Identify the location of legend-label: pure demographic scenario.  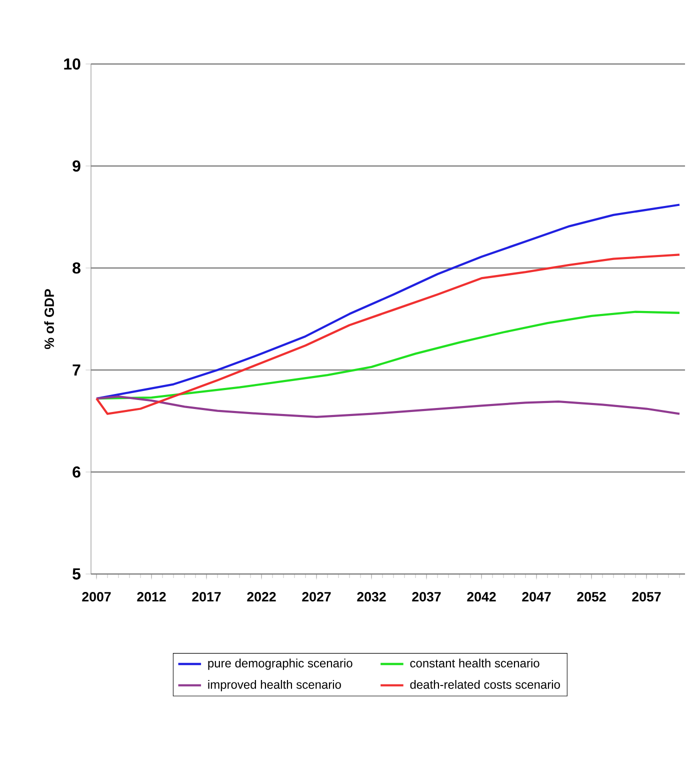
(280, 664).